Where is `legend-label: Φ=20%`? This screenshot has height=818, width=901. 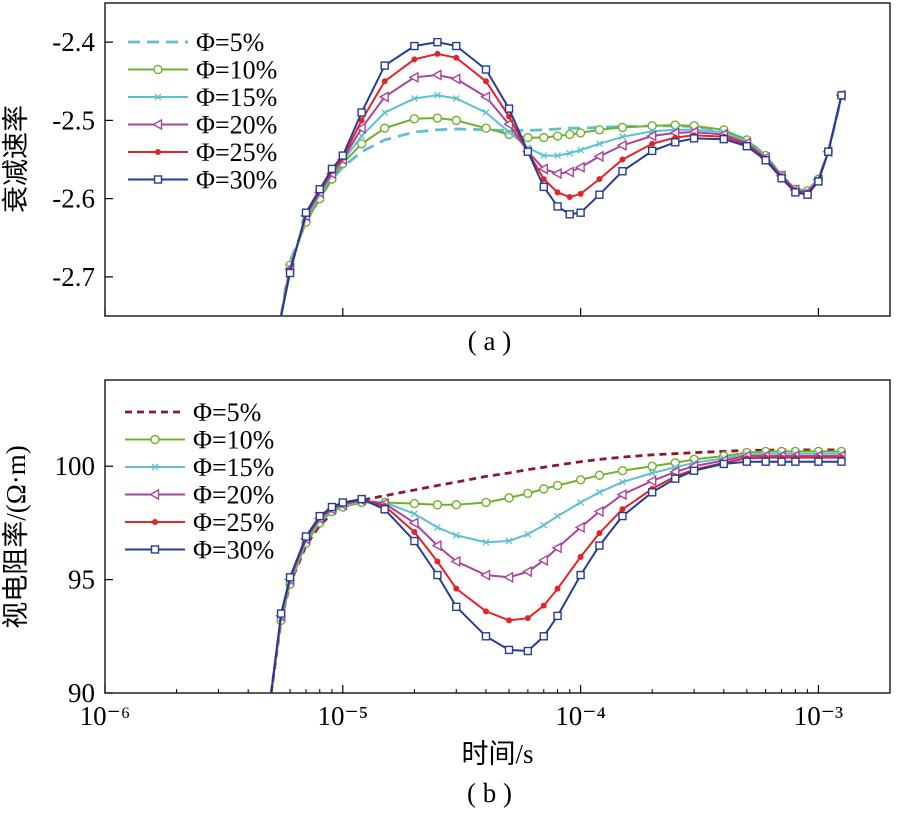 legend-label: Φ=20% is located at coordinates (236, 125).